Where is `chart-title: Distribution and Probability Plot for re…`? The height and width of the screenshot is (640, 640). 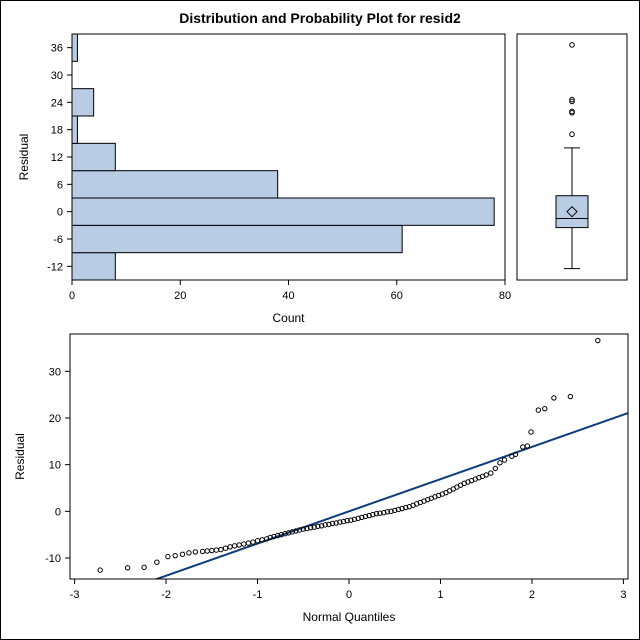 chart-title: Distribution and Probability Plot for re… is located at coordinates (320, 18).